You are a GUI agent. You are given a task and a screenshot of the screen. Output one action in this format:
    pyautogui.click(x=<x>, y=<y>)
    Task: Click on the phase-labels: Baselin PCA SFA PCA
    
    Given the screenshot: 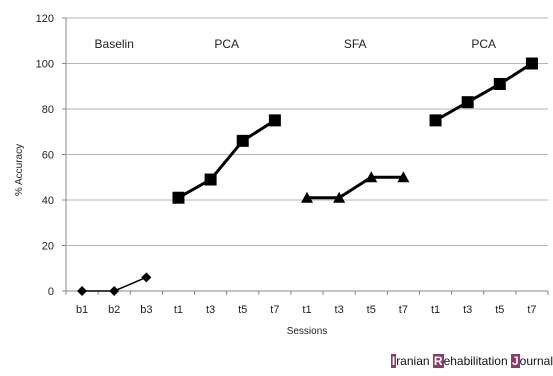 What is the action you would take?
    pyautogui.click(x=296, y=44)
    